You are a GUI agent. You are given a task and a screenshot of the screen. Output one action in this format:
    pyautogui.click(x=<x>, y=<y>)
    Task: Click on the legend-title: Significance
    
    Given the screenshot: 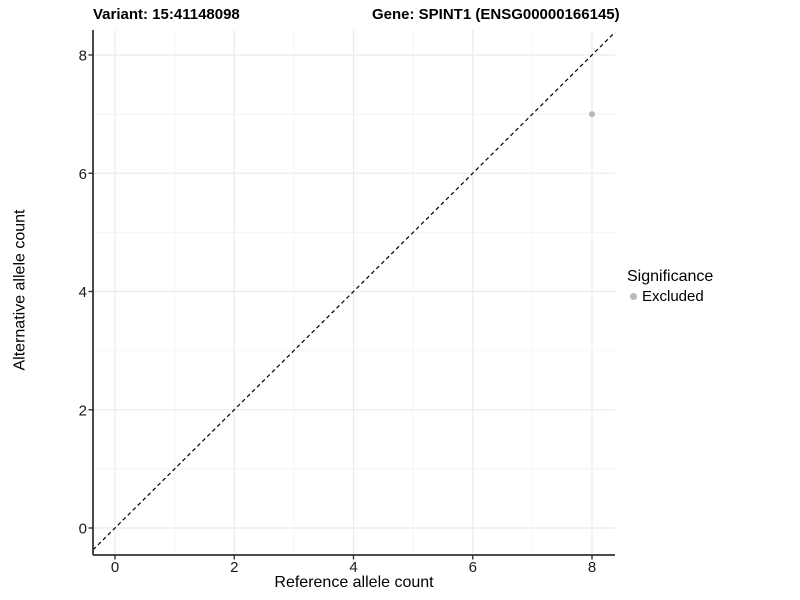 What is the action you would take?
    pyautogui.click(x=670, y=276)
    